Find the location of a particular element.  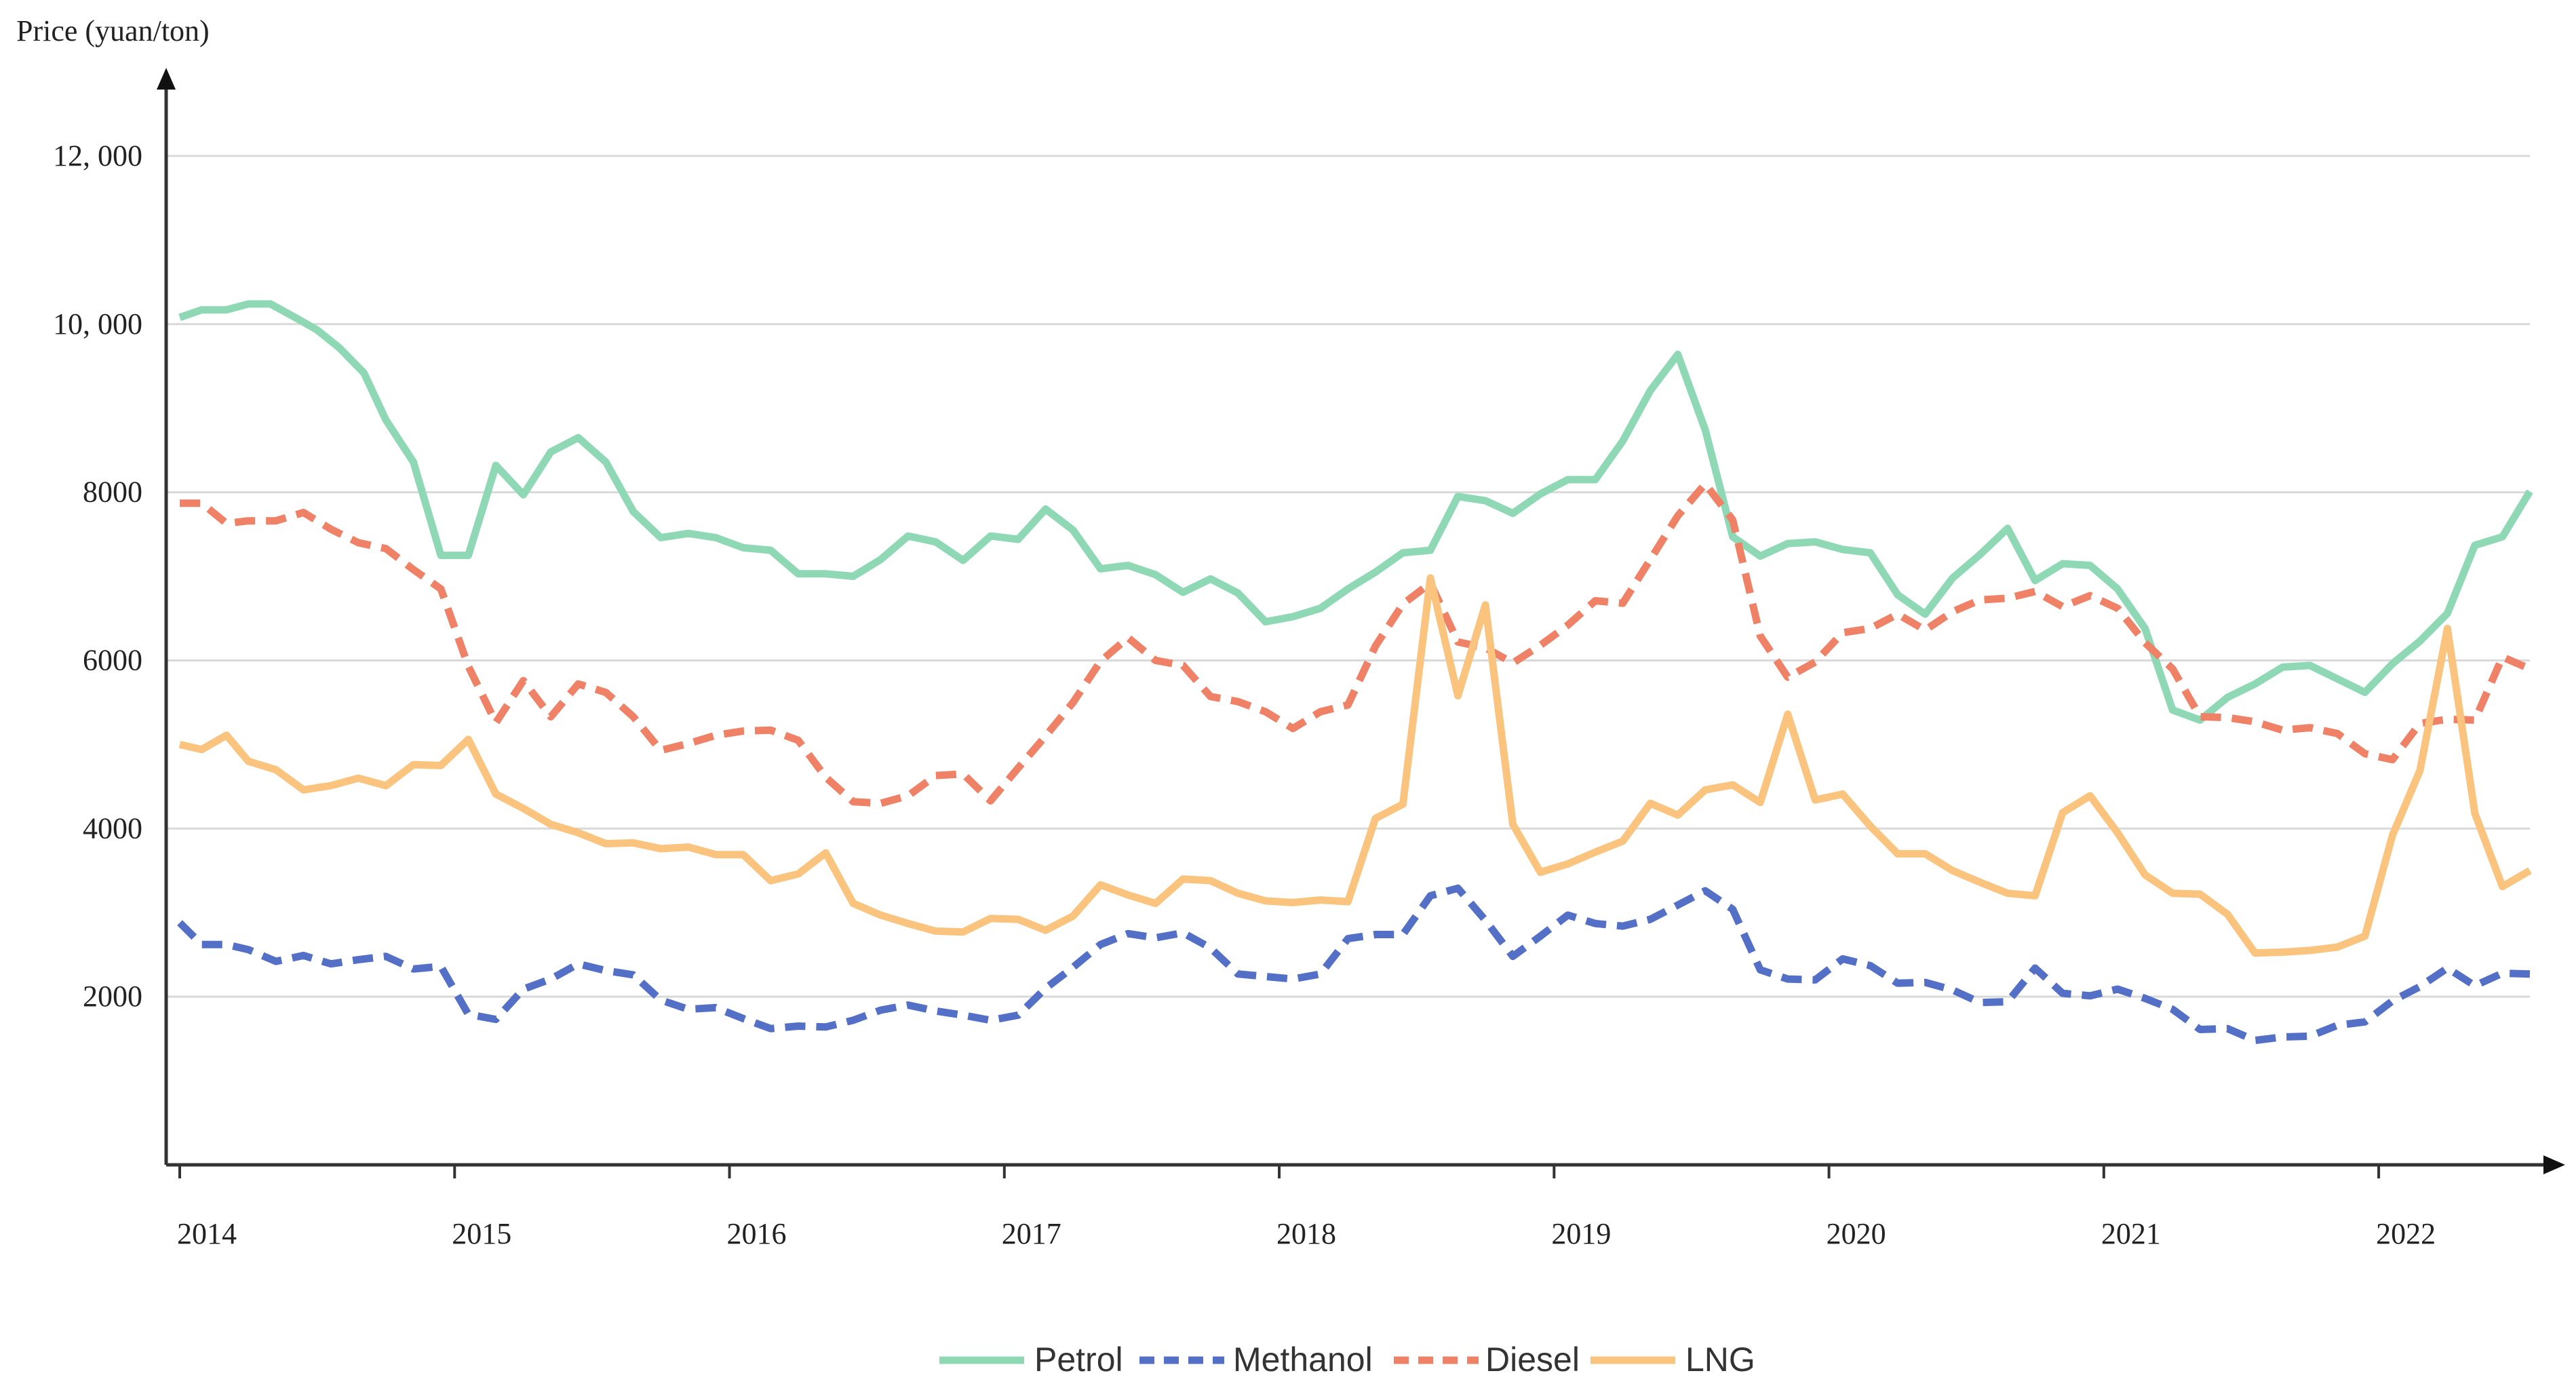

x-tick-label: 2018 is located at coordinates (1306, 1233).